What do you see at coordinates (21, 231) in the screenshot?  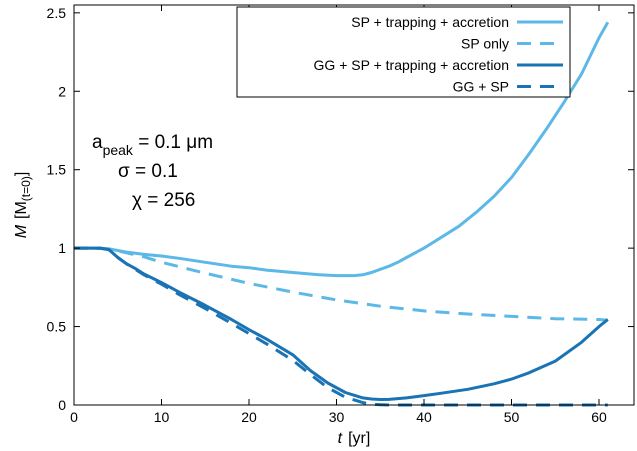 I see `y-axis-symbol: M` at bounding box center [21, 231].